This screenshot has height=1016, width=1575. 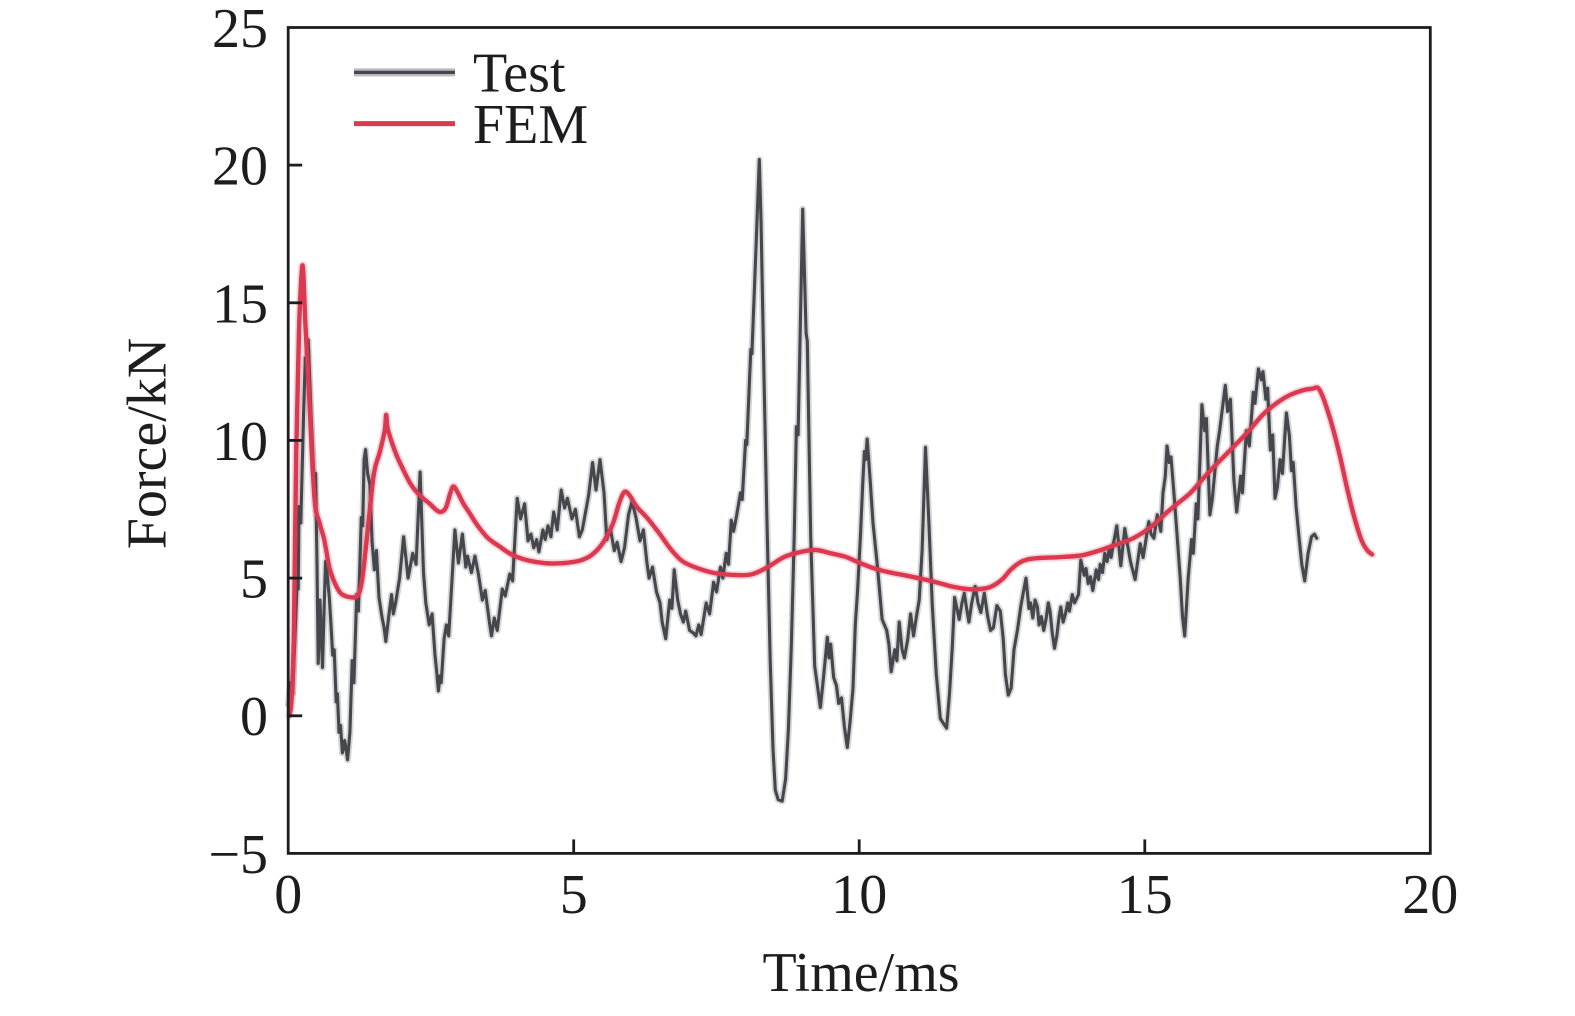 What do you see at coordinates (238, 855) in the screenshot?
I see `svg-text: −5` at bounding box center [238, 855].